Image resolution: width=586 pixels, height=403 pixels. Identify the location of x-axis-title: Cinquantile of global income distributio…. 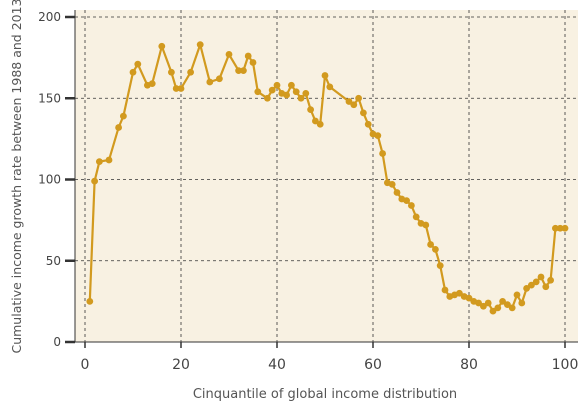
(325, 394).